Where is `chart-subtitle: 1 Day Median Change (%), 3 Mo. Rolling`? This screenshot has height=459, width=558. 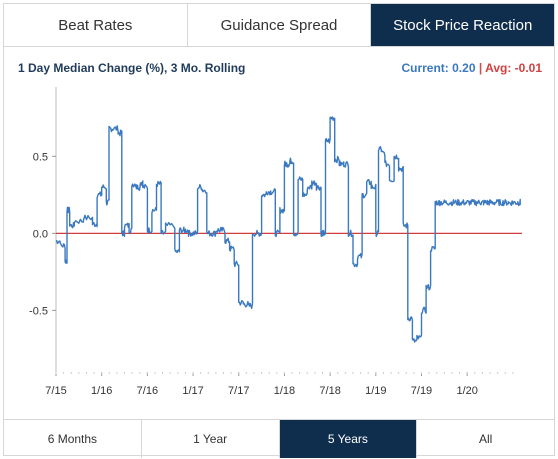
chart-subtitle: 1 Day Median Change (%), 3 Mo. Rolling is located at coordinates (132, 68).